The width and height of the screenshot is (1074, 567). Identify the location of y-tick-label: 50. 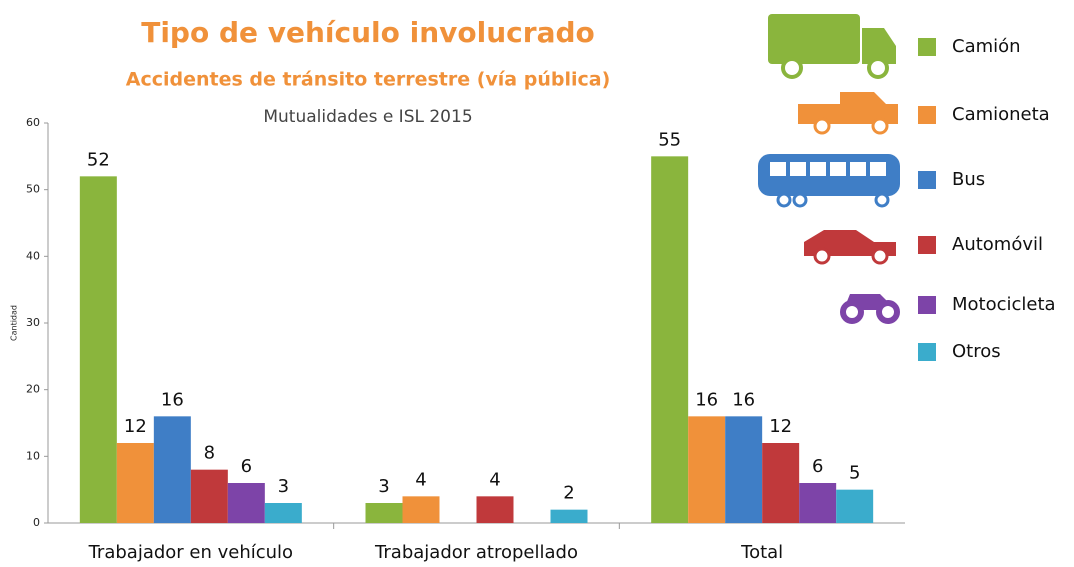
(33, 189).